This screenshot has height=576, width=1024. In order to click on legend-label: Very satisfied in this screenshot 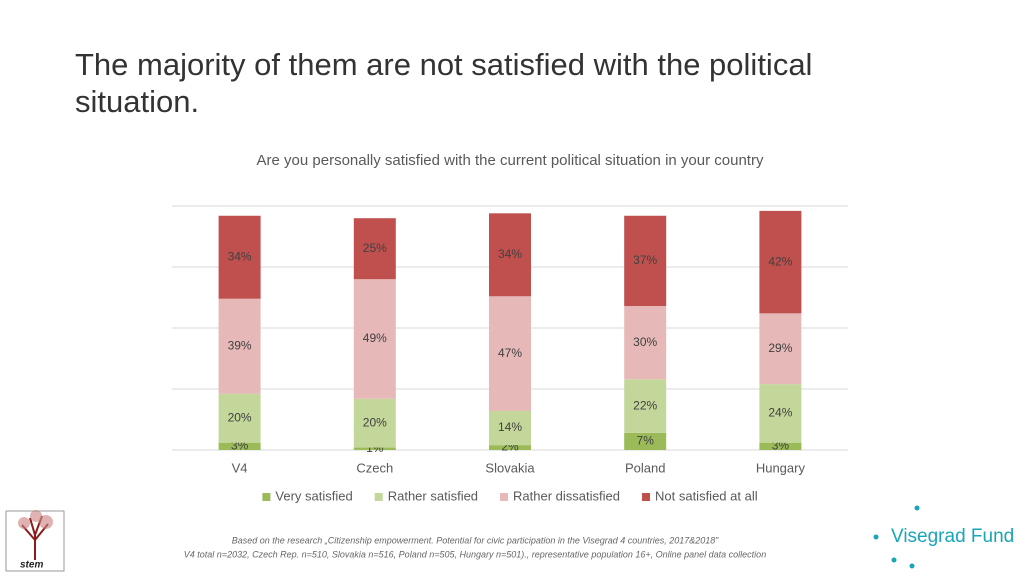, I will do `click(313, 495)`.